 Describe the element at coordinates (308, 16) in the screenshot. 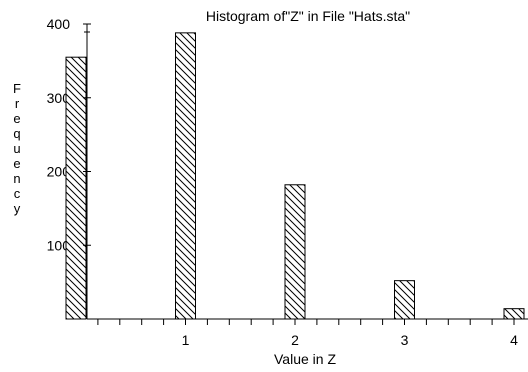

I see `chart-title: Histogram of"Z" in File "Hats.sta"` at that location.